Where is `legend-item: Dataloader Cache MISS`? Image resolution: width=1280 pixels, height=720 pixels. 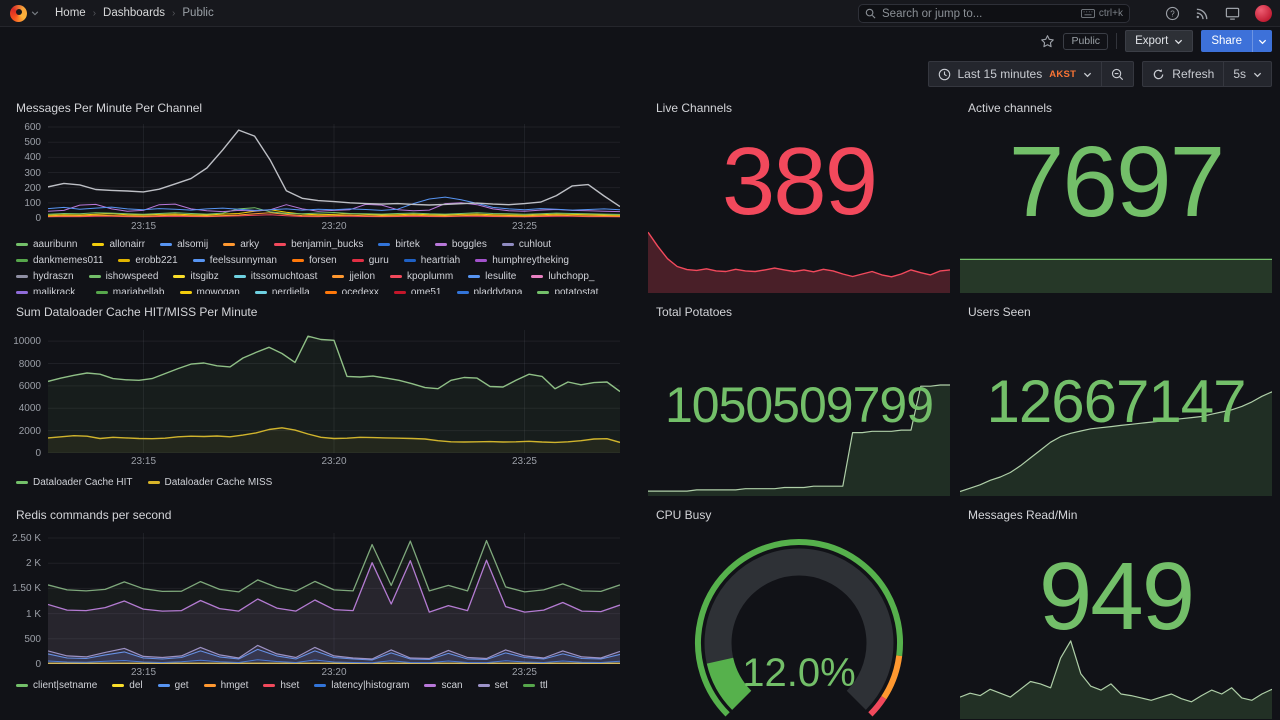
legend-item: Dataloader Cache MISS is located at coordinates (209, 482).